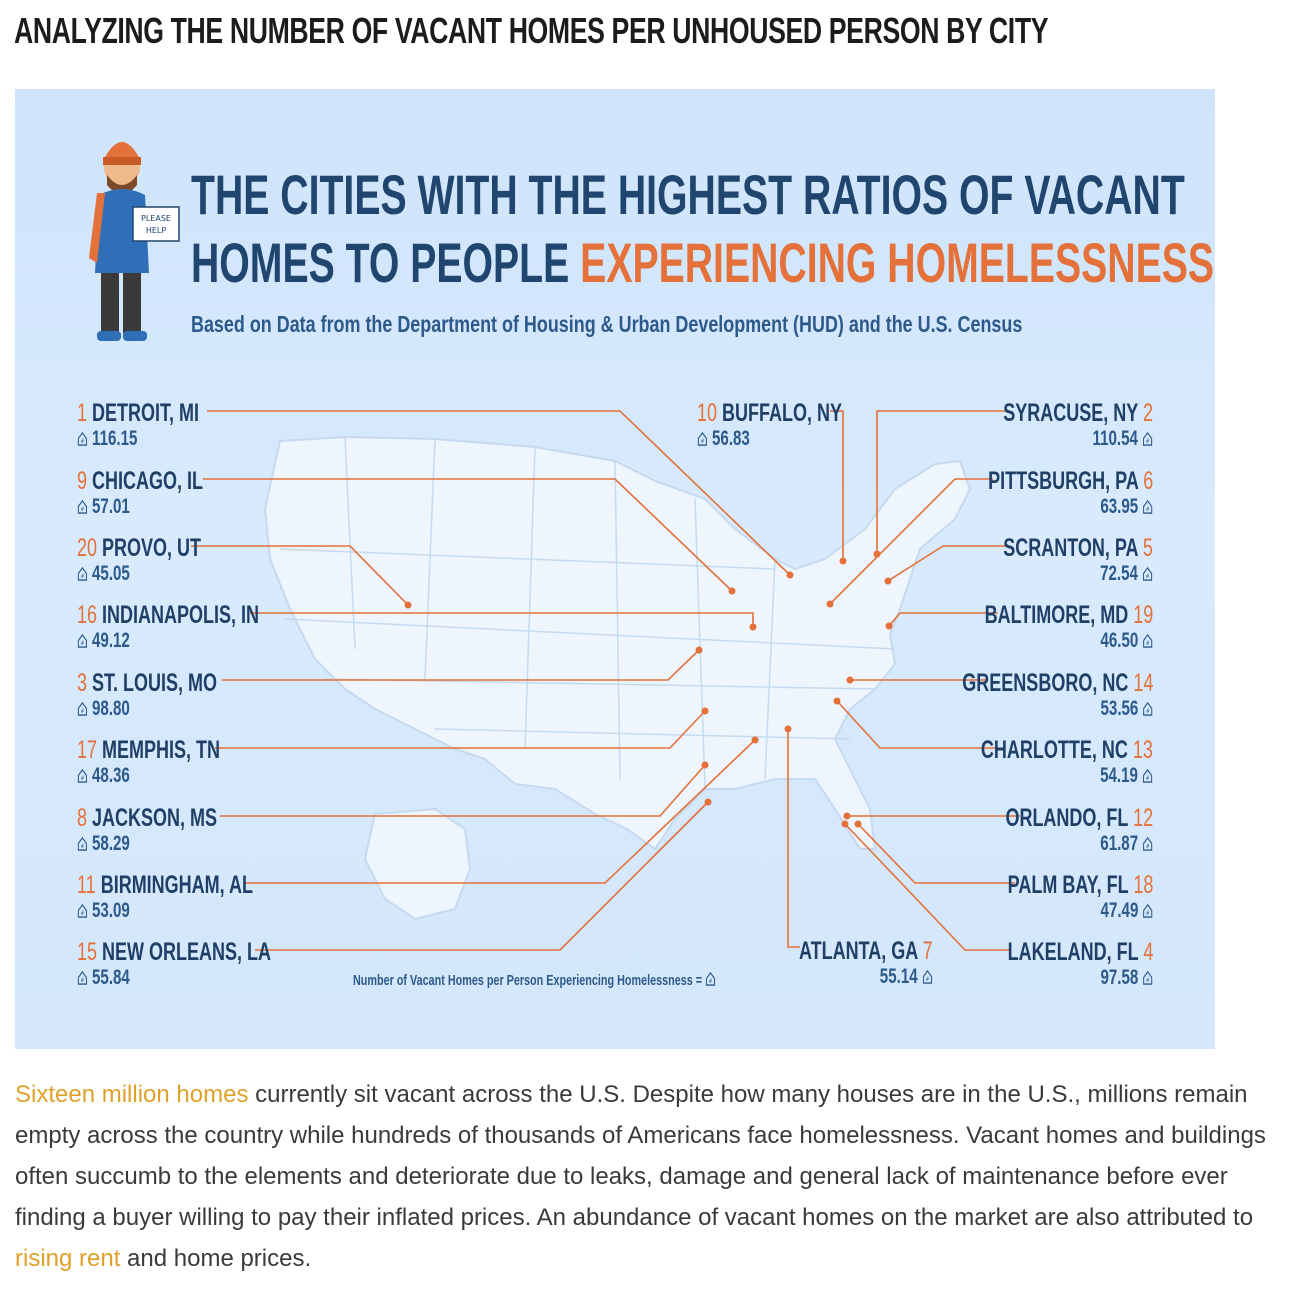  I want to click on city-rank: 15, so click(87, 952).